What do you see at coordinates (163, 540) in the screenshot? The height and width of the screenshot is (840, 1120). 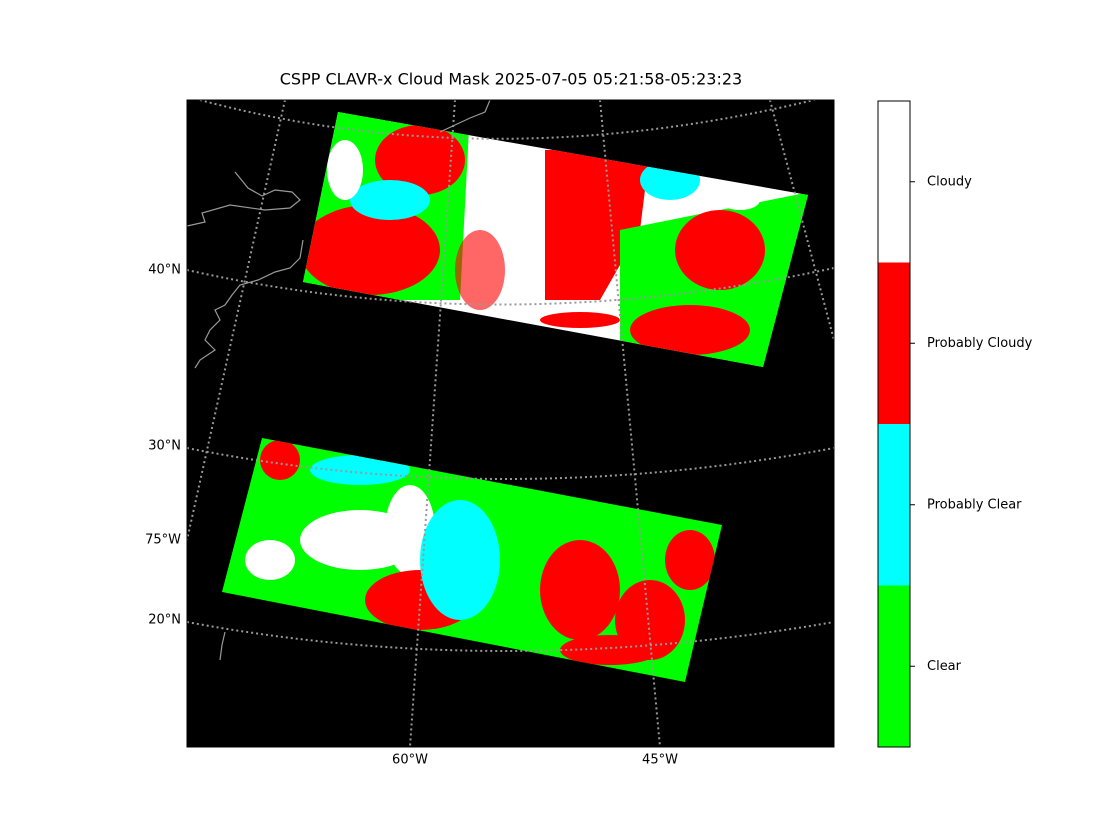 I see `lon-label: 75°W` at bounding box center [163, 540].